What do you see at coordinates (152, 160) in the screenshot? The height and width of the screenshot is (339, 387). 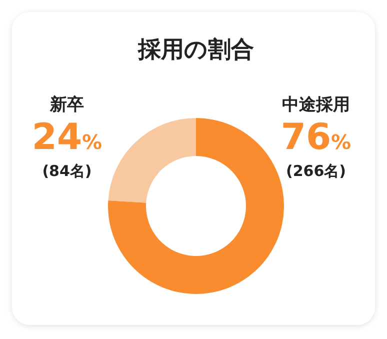 I see `donut-slice` at bounding box center [152, 160].